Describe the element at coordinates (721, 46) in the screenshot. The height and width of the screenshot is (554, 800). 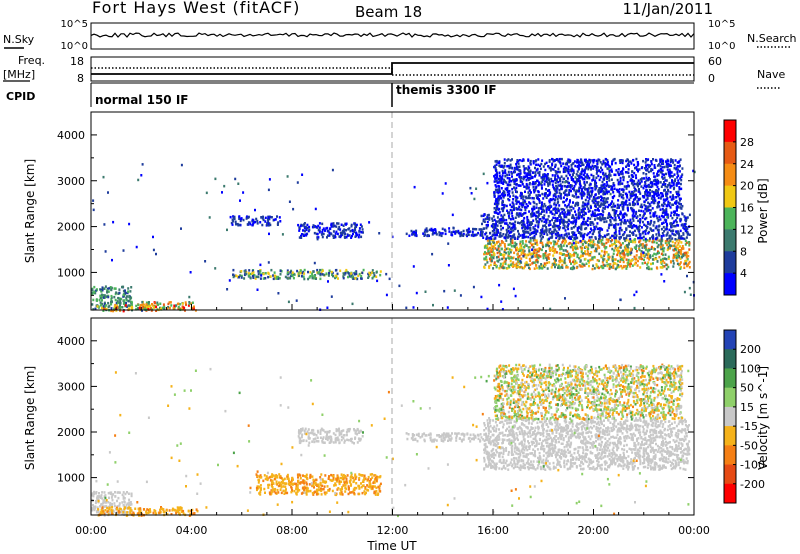
I see `nsearch-tick-bottom: 10^0` at that location.